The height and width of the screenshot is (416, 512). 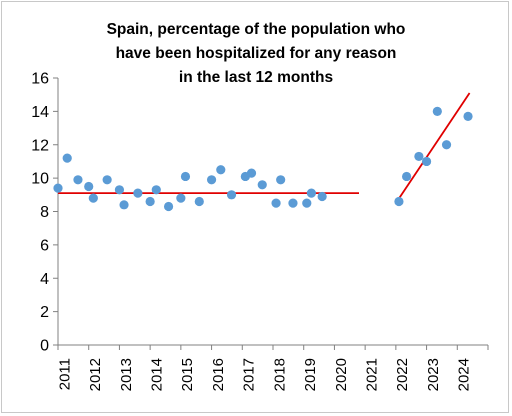 I want to click on x-tick-label: 2024, so click(x=464, y=374).